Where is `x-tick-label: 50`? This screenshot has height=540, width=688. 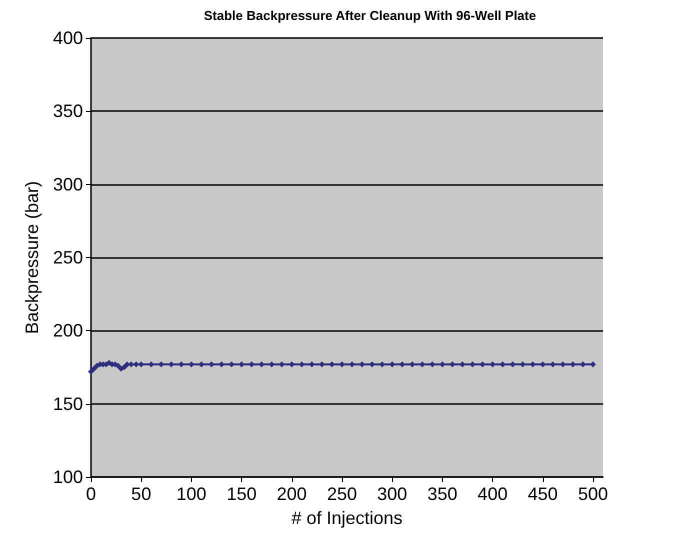 x-tick-label: 50 is located at coordinates (141, 494).